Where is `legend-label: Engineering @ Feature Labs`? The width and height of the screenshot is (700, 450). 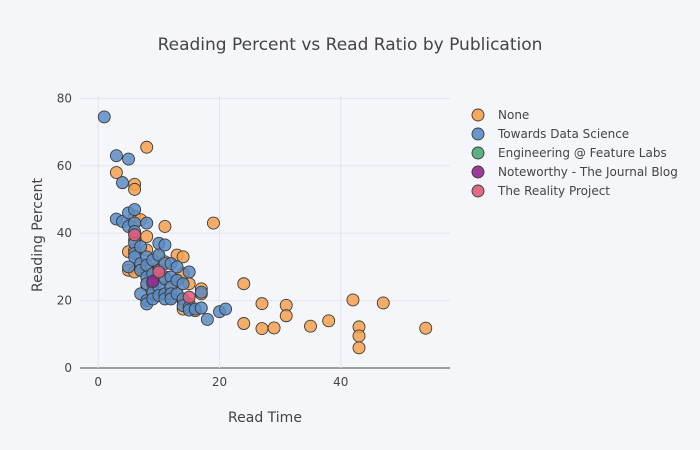 legend-label: Engineering @ Feature Labs is located at coordinates (582, 153).